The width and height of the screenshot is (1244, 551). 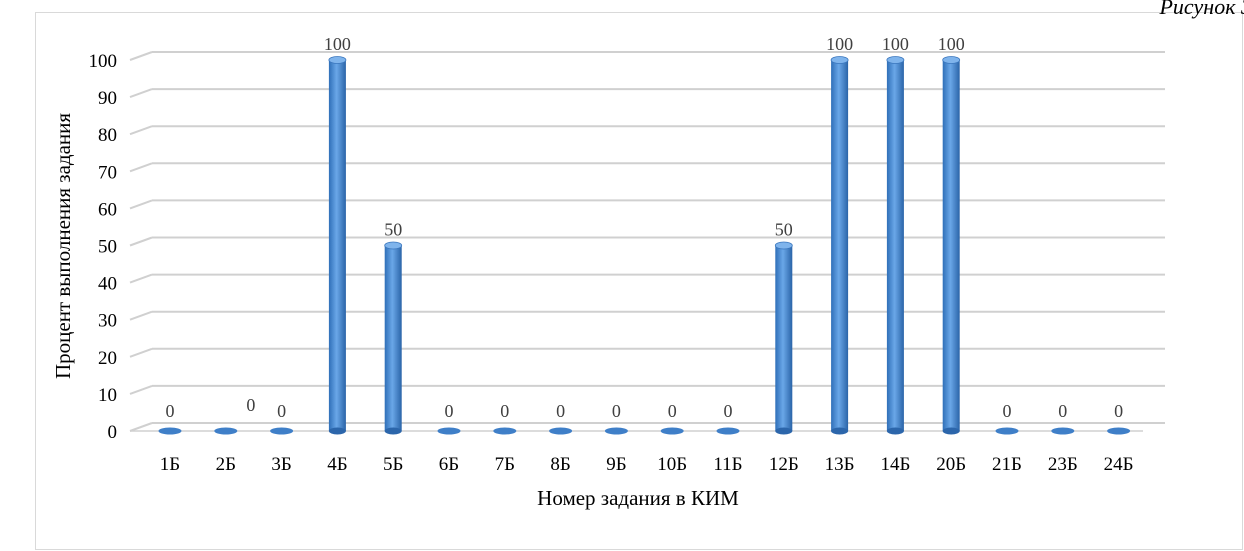 I want to click on x-tick-label: 10Б, so click(x=672, y=464).